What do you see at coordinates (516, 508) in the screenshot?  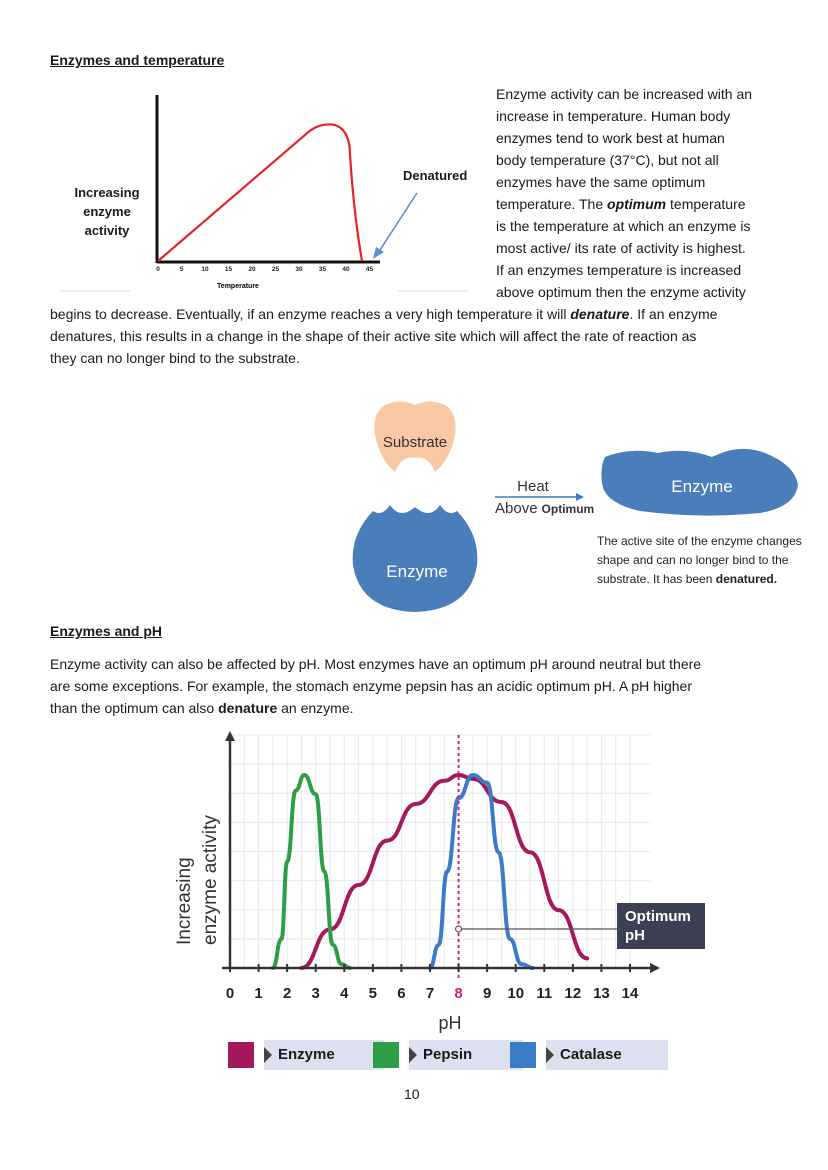 I see `above-word: Above` at bounding box center [516, 508].